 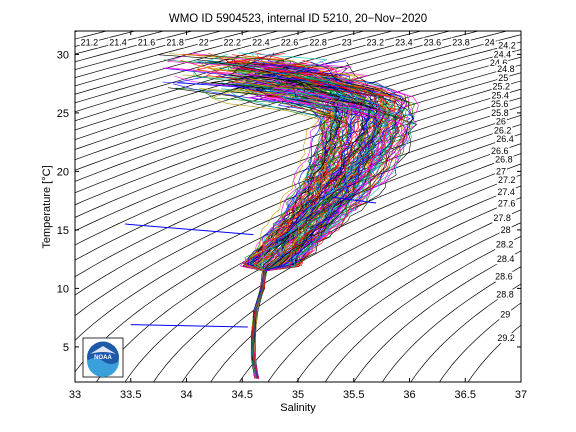 I want to click on y-tick-label: 5, so click(x=66, y=348).